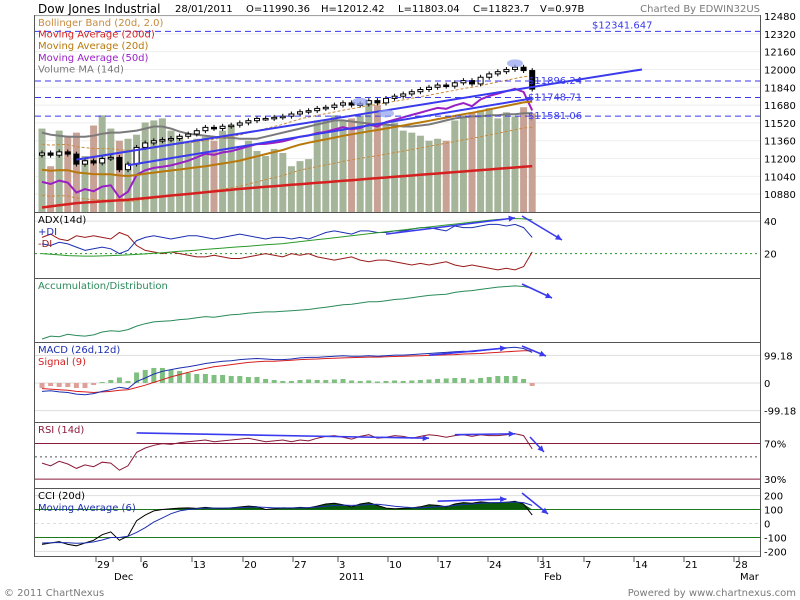  Describe the element at coordinates (250, 565) in the screenshot. I see `x-axis-label: 20` at that location.